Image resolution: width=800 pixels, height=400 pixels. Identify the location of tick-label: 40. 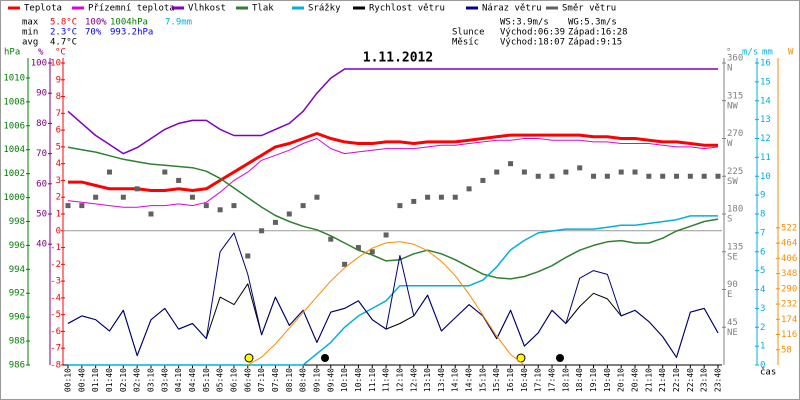
(41, 245).